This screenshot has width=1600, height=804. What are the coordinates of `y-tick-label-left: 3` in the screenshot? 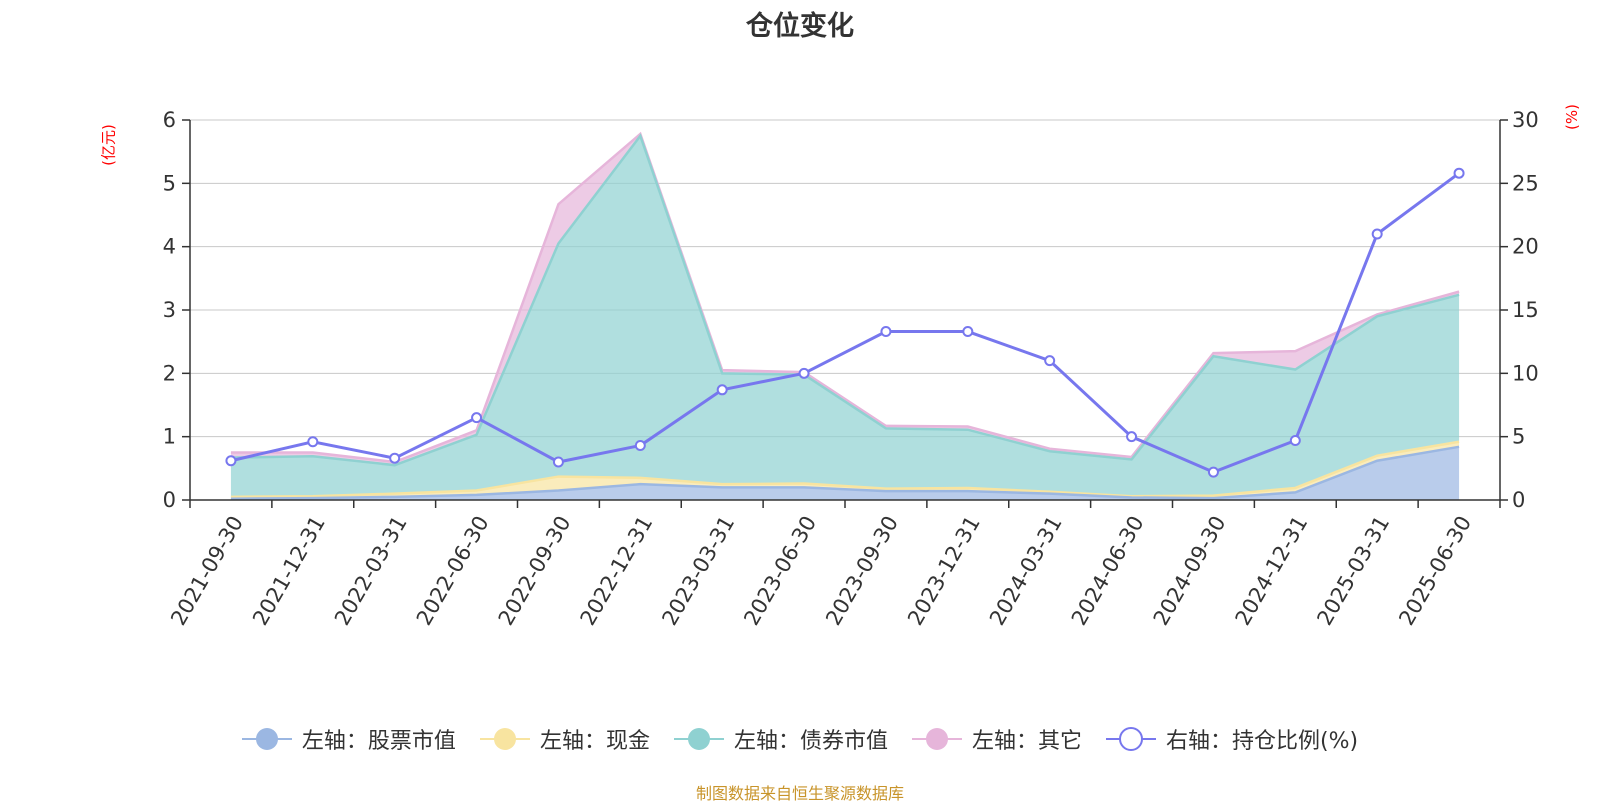 It's located at (169, 310).